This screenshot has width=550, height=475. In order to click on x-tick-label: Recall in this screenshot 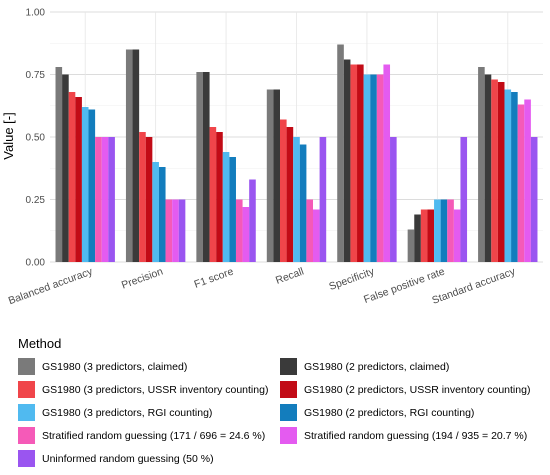, I will do `click(290, 276)`.